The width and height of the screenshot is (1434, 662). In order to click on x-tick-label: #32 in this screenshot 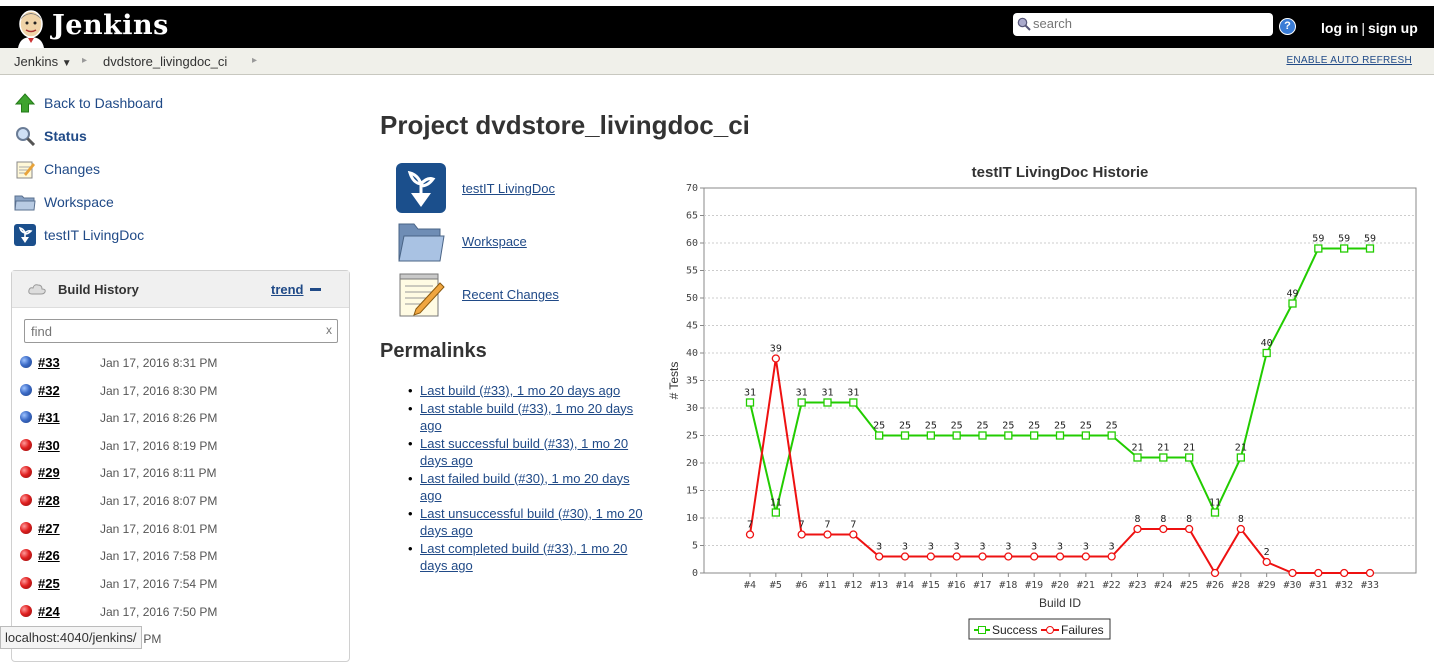, I will do `click(1344, 585)`.